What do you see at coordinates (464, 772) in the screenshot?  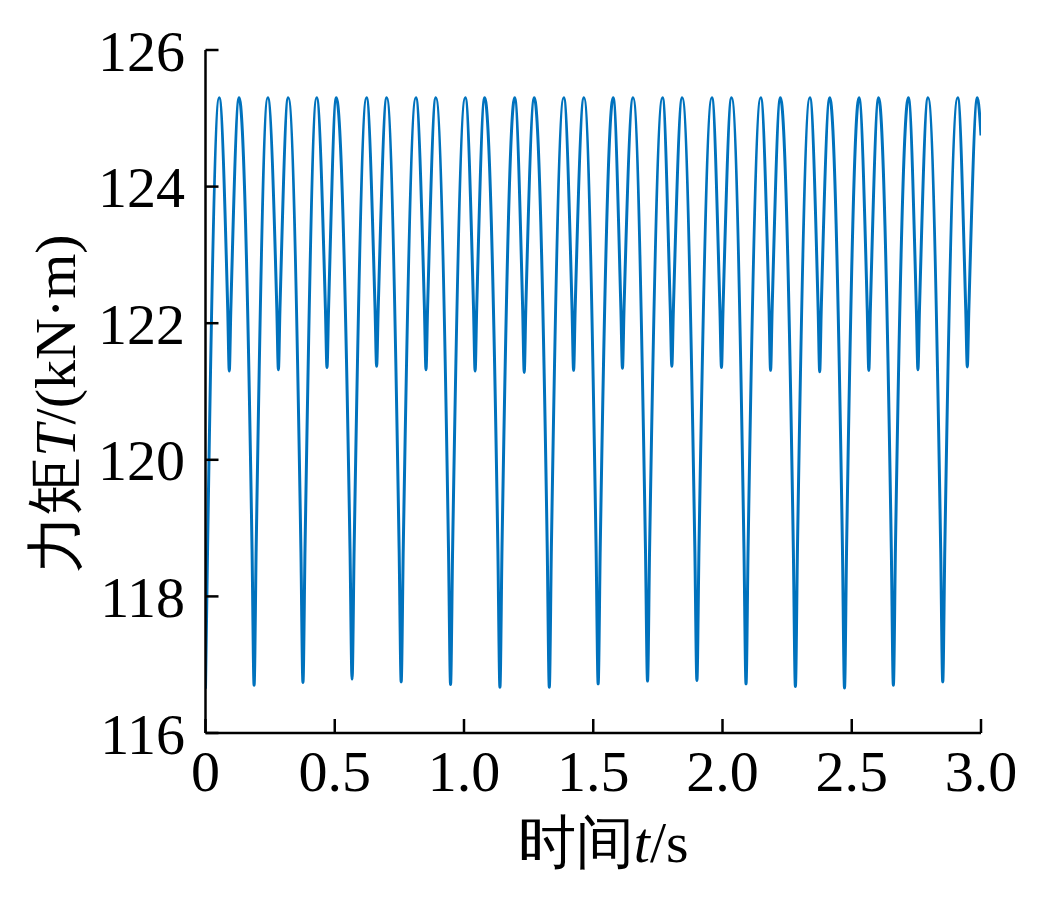 I see `x-tick-label: 1.0` at bounding box center [464, 772].